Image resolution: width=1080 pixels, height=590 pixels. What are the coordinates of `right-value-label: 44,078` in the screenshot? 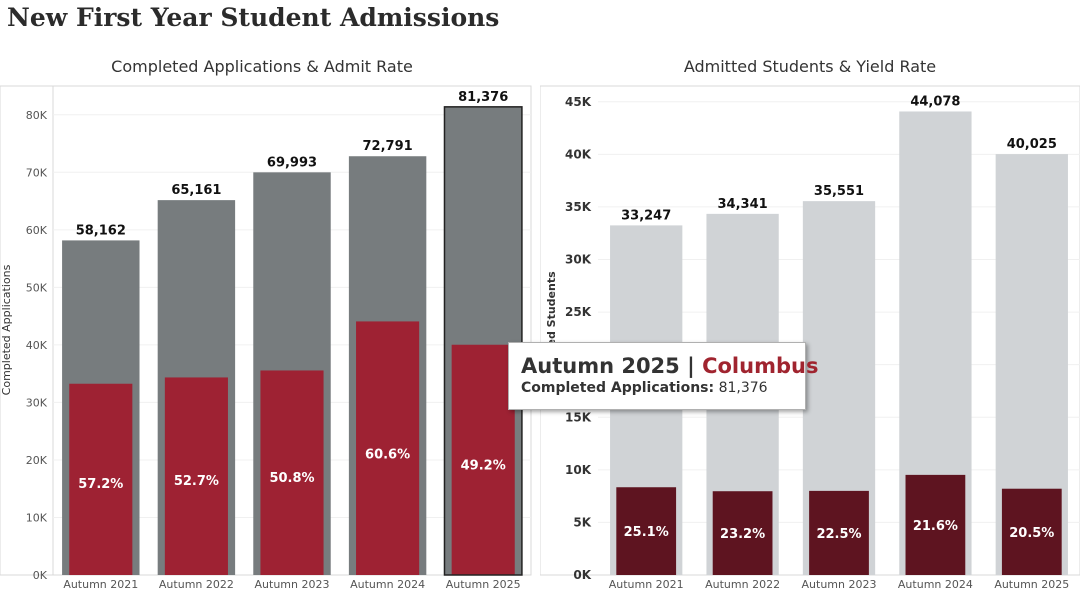 It's located at (935, 101).